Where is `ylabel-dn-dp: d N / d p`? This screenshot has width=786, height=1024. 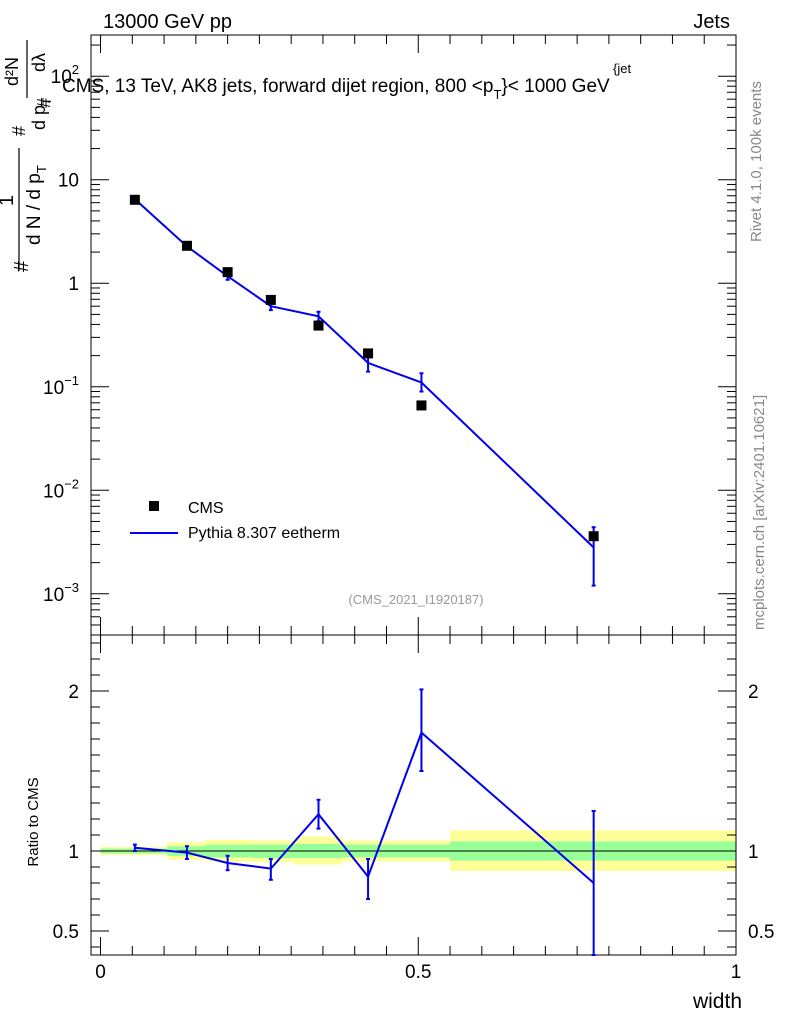
ylabel-dn-dp: d N / d p is located at coordinates (34, 209).